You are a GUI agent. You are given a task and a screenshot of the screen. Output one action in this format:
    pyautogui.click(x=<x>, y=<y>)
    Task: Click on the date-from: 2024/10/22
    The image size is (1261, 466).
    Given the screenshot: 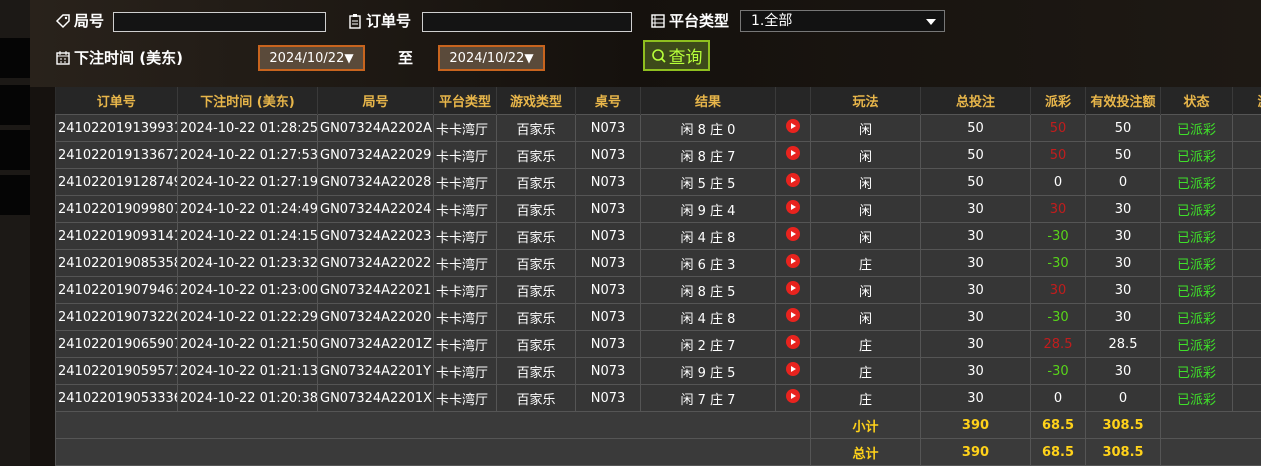 What is the action you would take?
    pyautogui.click(x=311, y=58)
    